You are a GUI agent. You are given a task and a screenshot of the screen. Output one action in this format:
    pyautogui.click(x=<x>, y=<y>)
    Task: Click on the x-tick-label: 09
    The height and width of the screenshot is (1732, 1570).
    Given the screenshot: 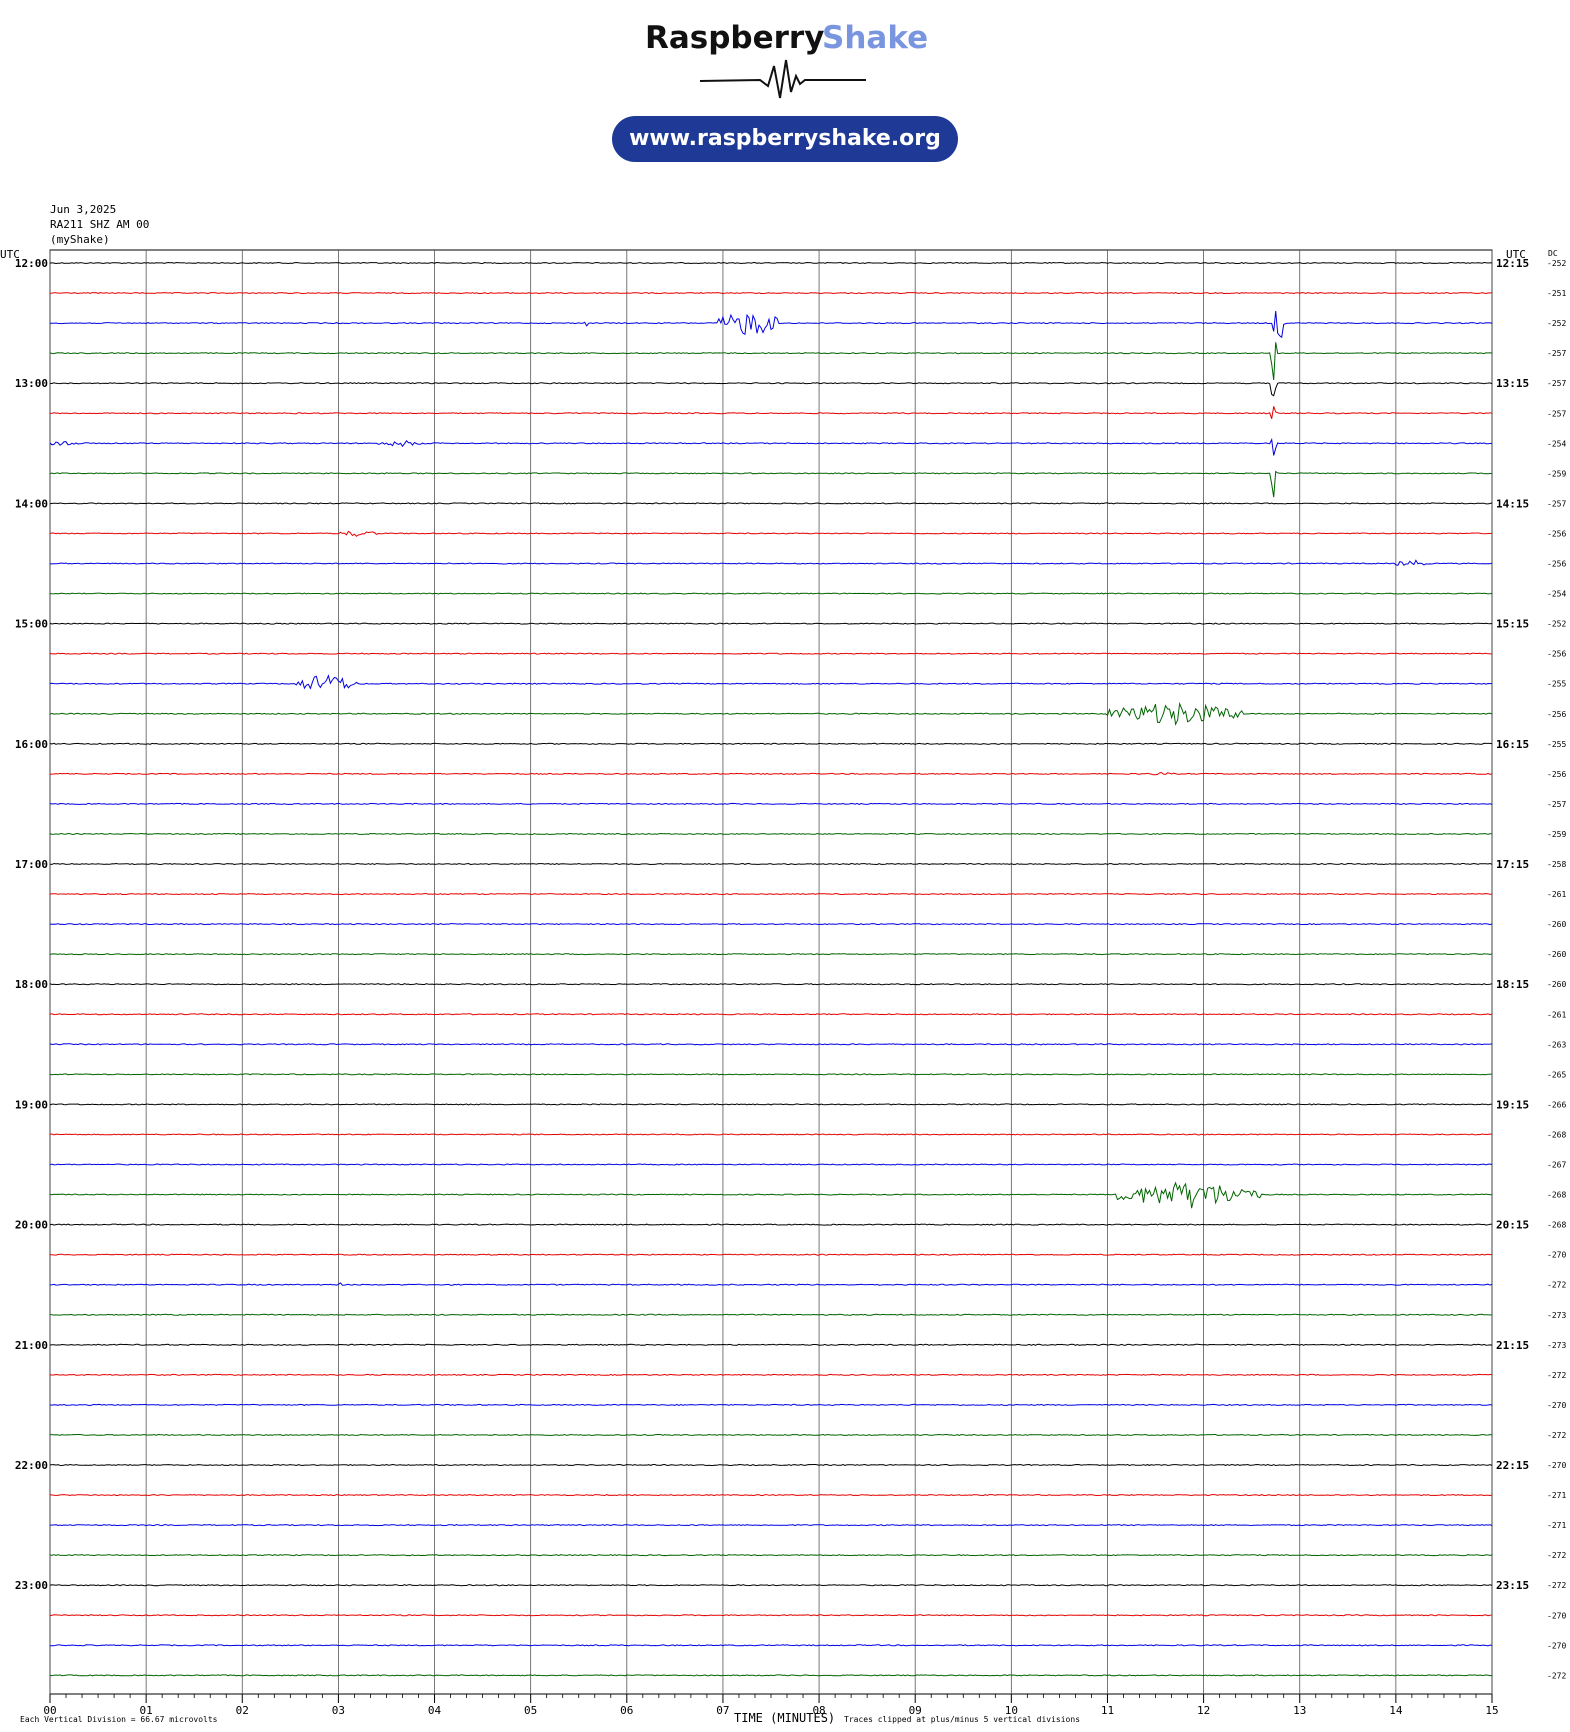 What is the action you would take?
    pyautogui.click(x=915, y=1710)
    